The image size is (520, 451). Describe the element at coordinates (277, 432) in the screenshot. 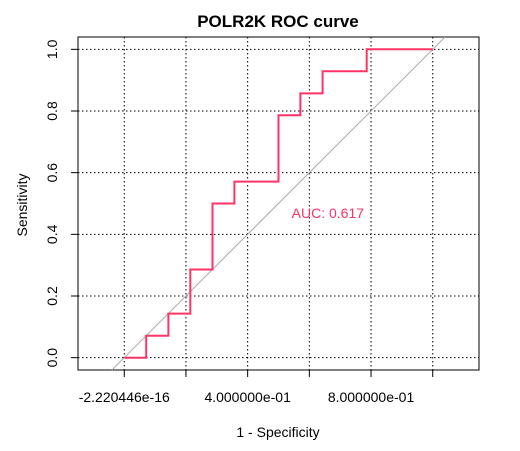

I see `x-axis-label: 1 - Specificity` at that location.